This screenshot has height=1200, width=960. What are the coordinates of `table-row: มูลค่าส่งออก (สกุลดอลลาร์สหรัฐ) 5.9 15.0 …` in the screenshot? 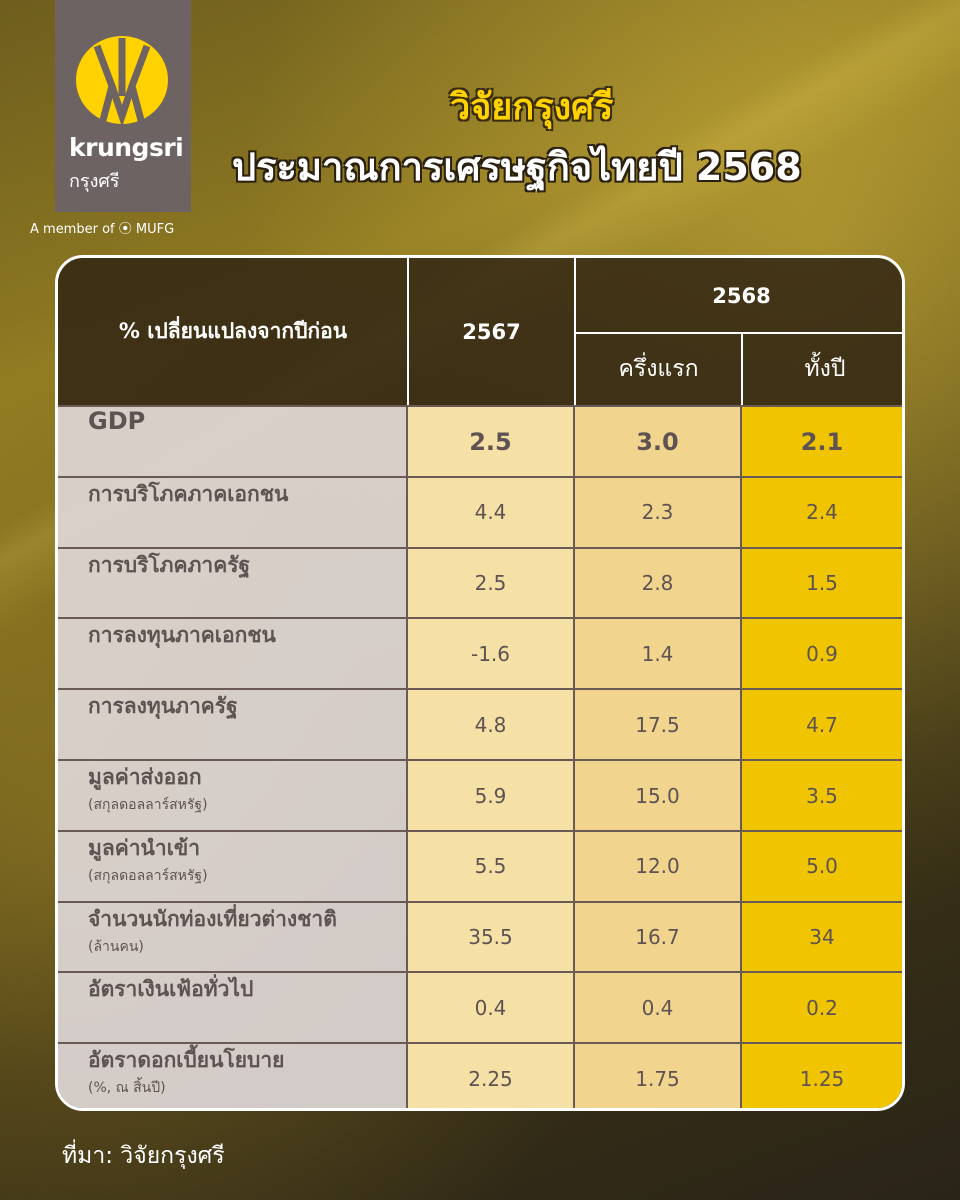 It's located at (480, 794).